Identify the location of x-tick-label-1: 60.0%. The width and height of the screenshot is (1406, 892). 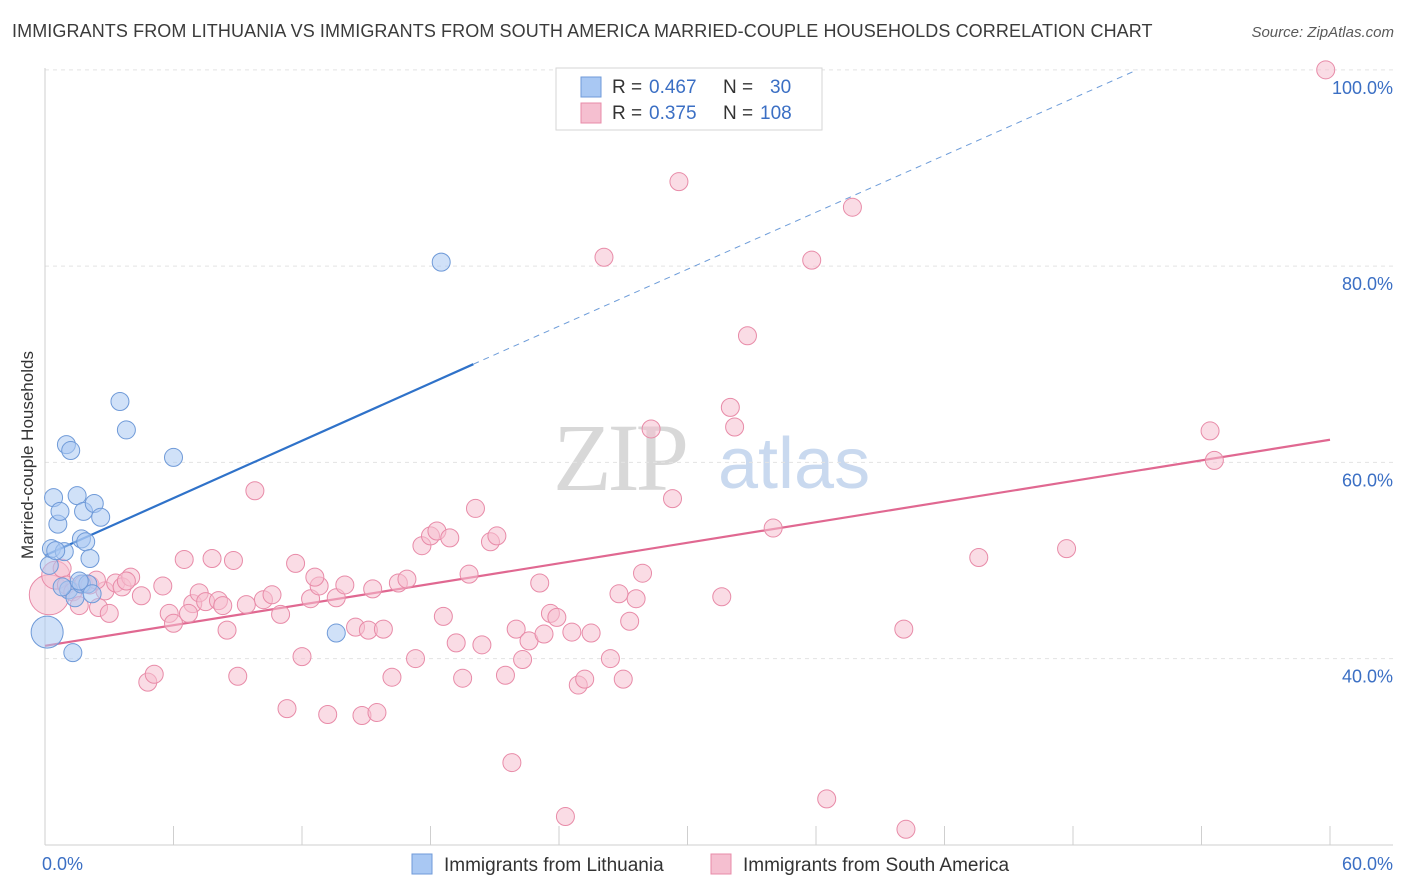
(1367, 864).